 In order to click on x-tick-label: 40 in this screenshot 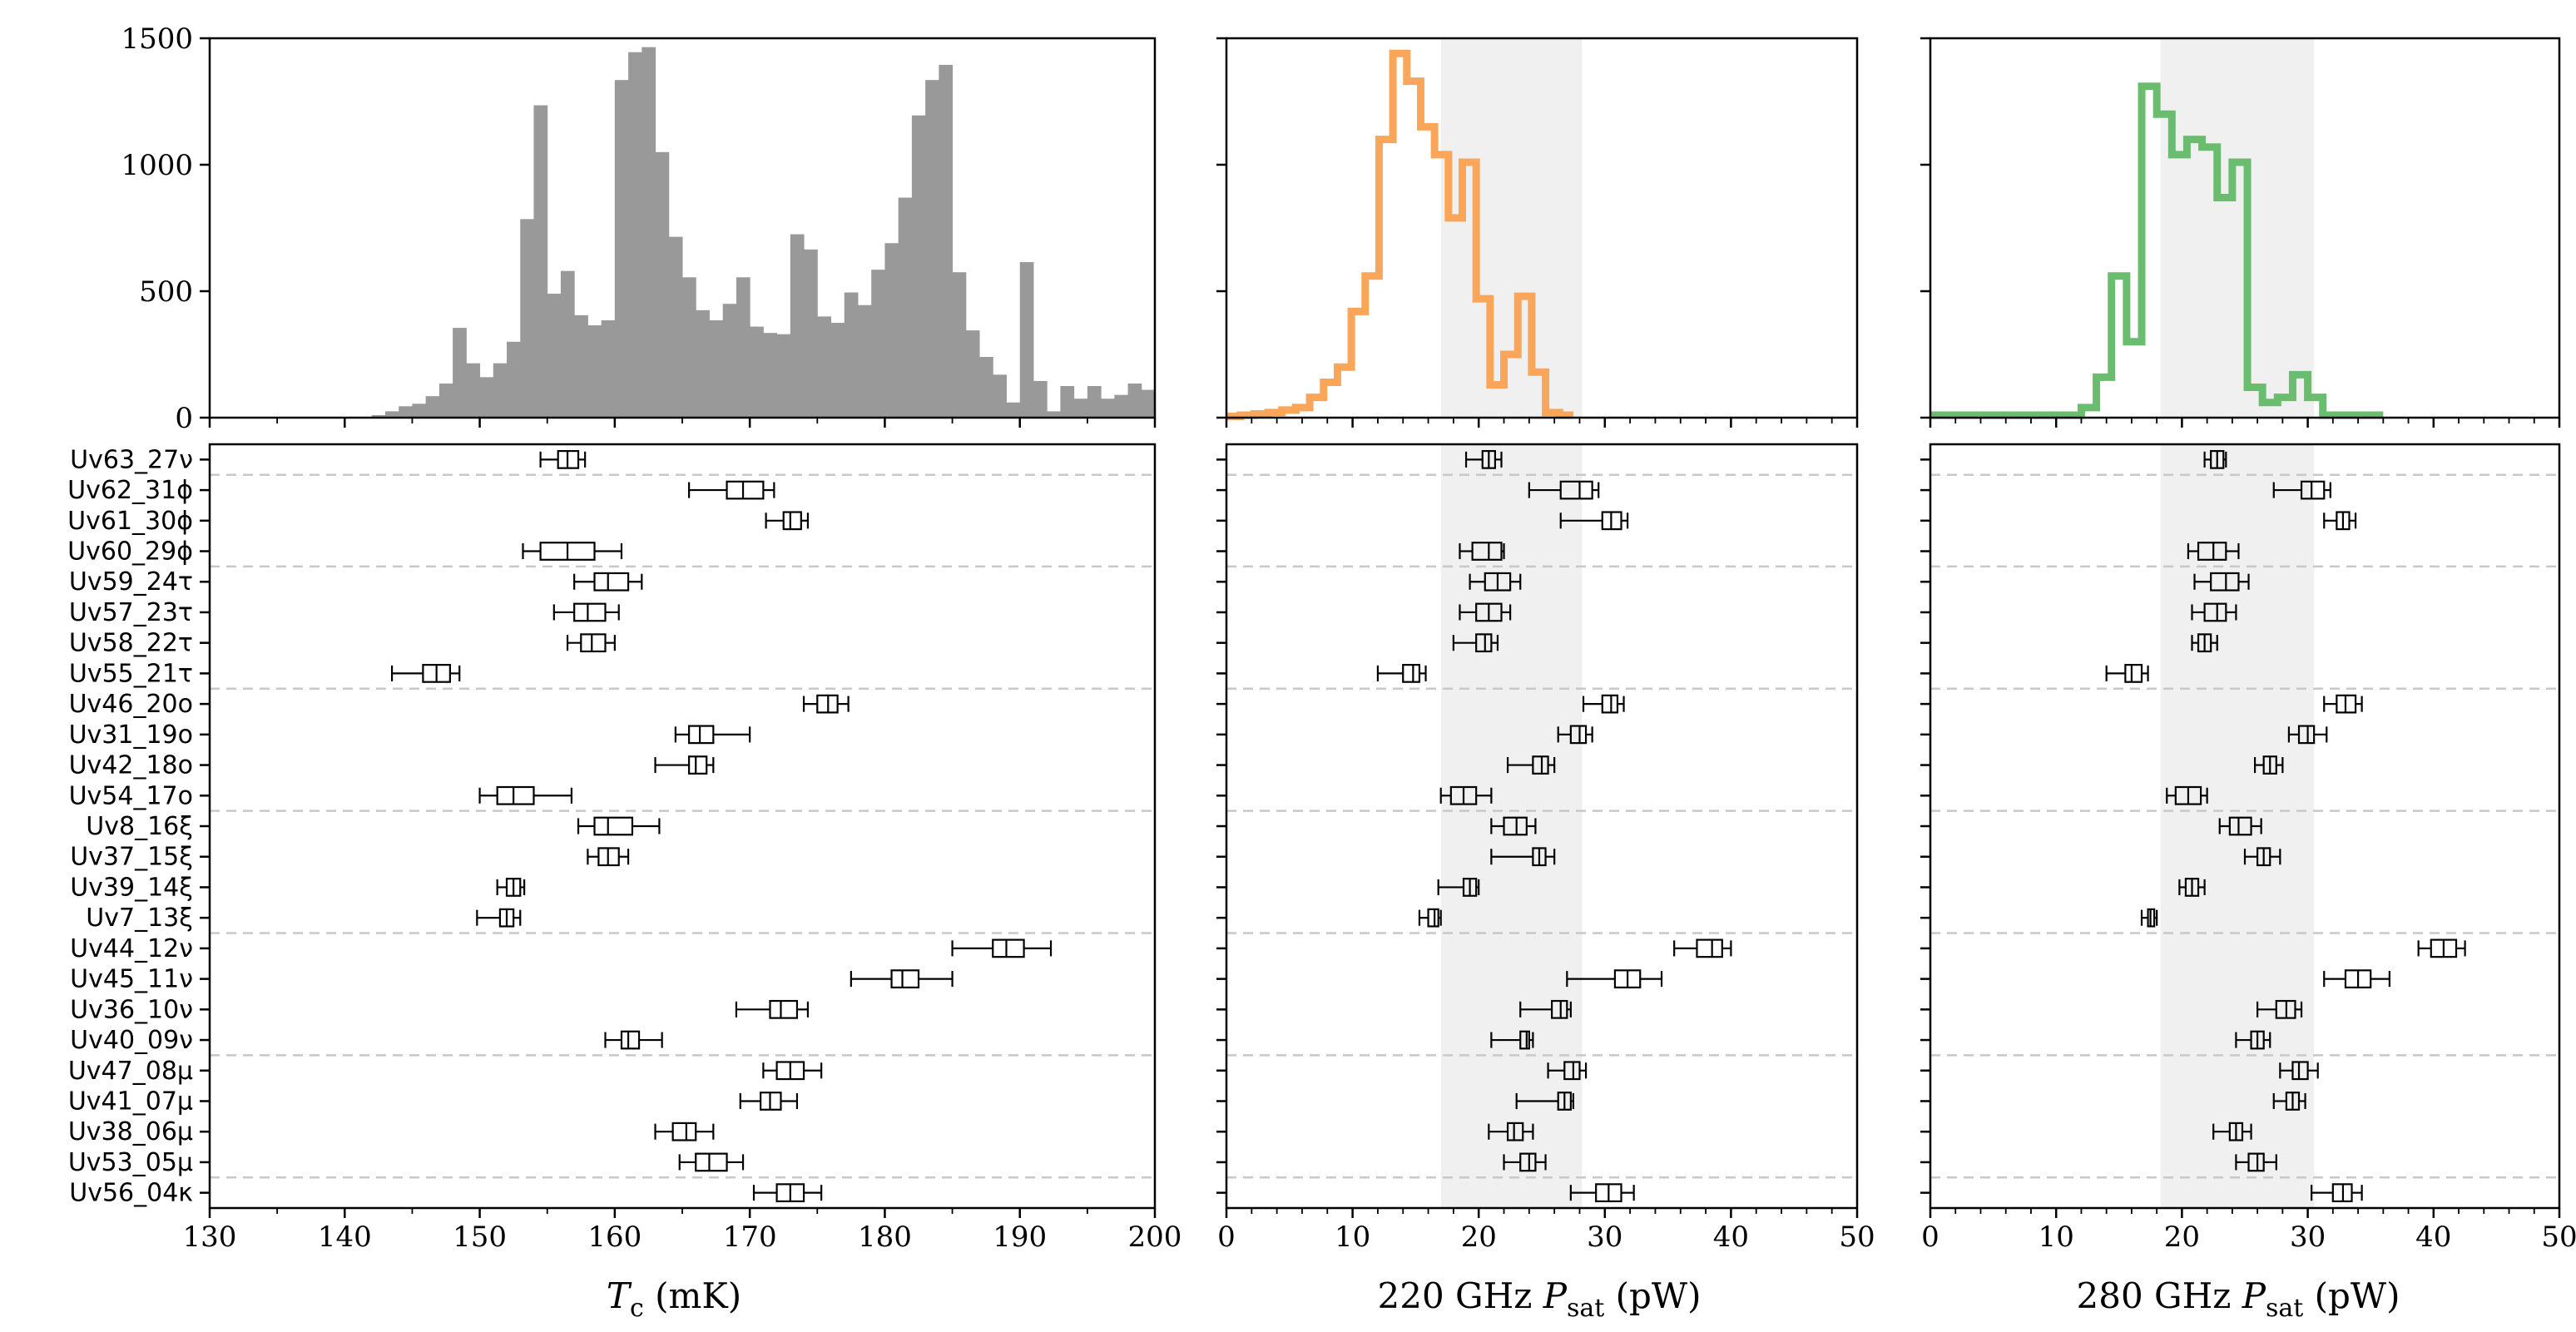, I will do `click(2433, 1237)`.